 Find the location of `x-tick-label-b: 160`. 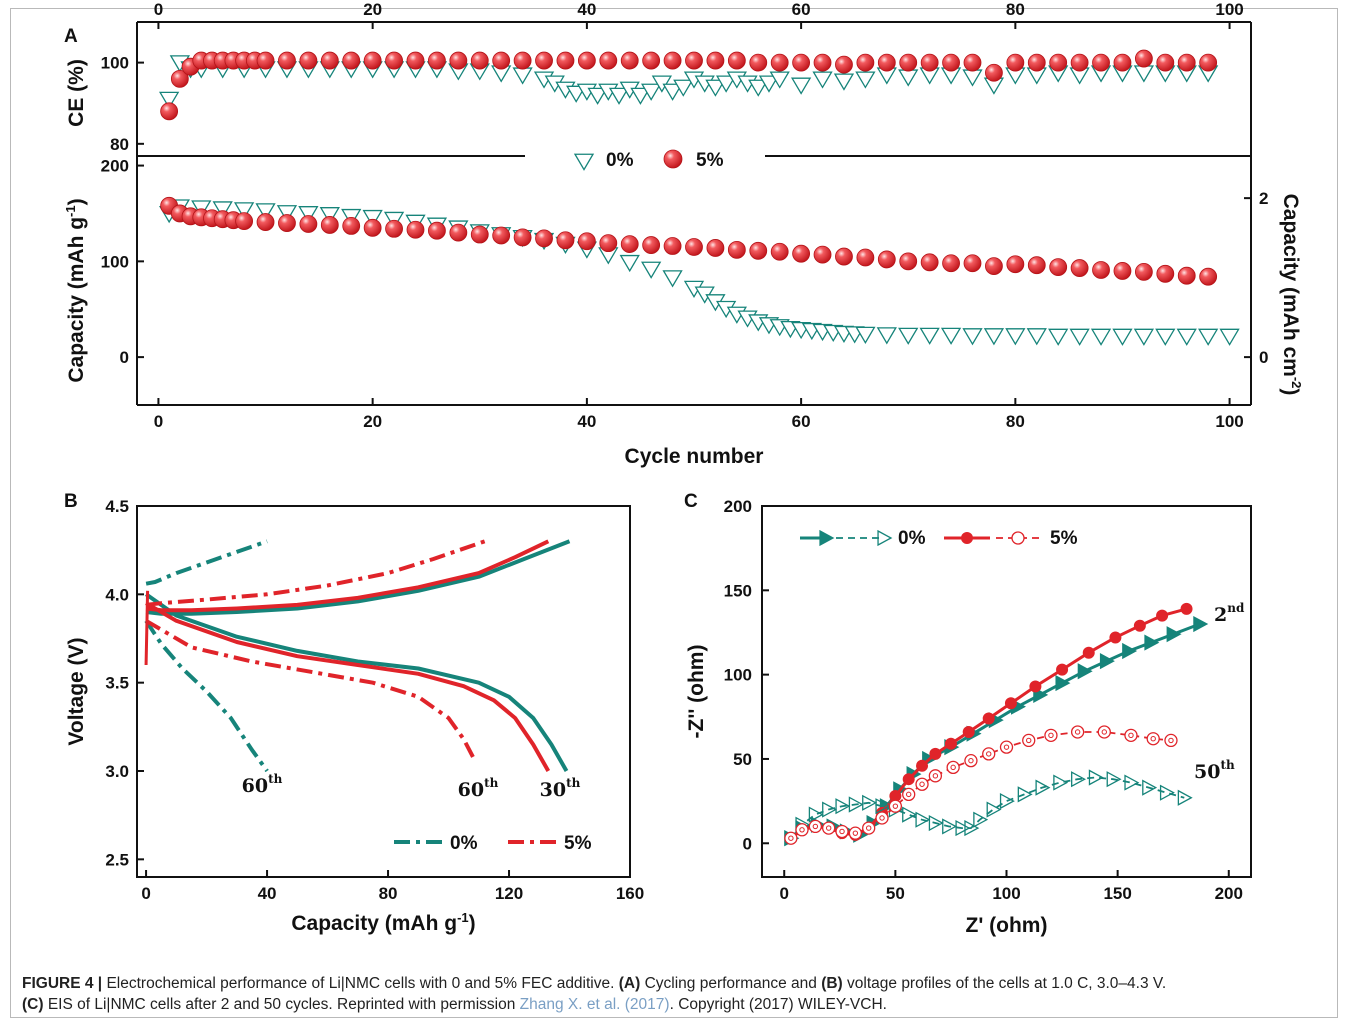

x-tick-label-b: 160 is located at coordinates (630, 893).